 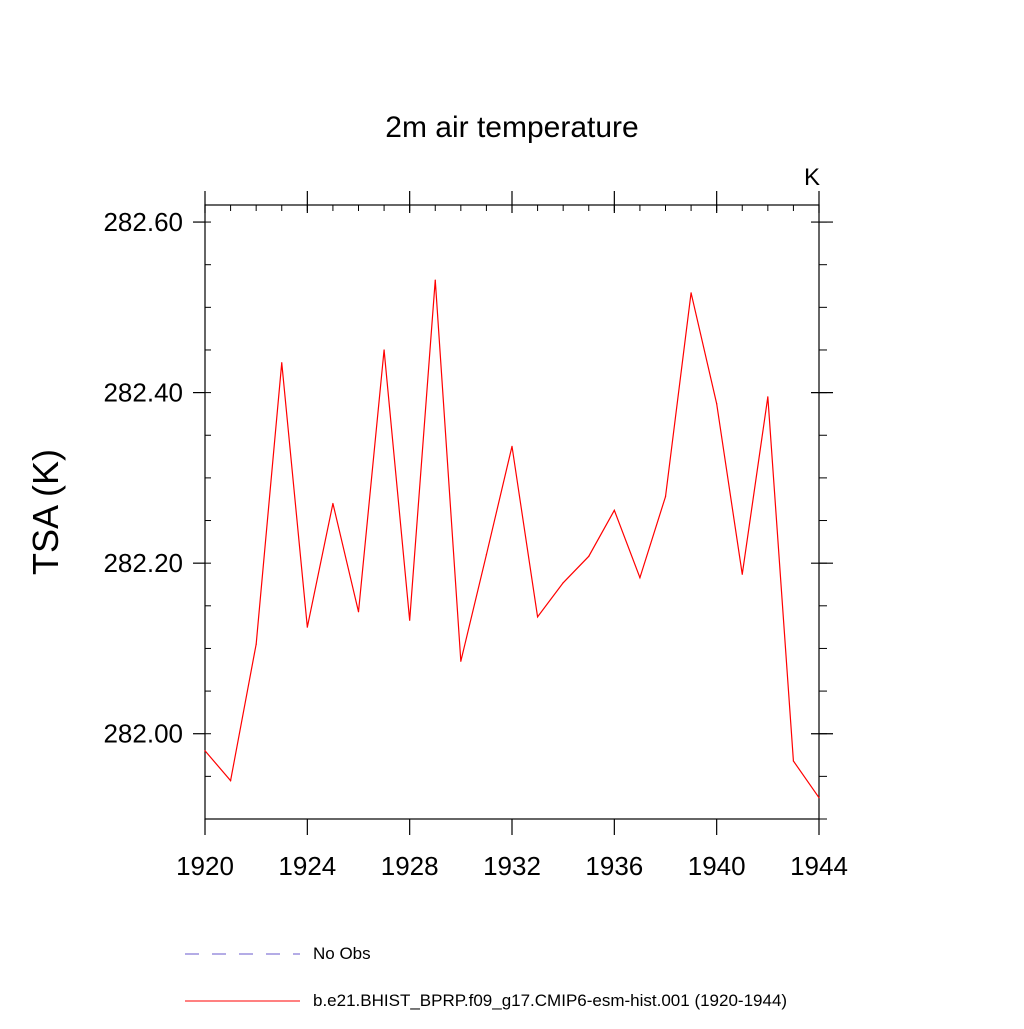 I want to click on x-tick-label: 1944, so click(x=819, y=866).